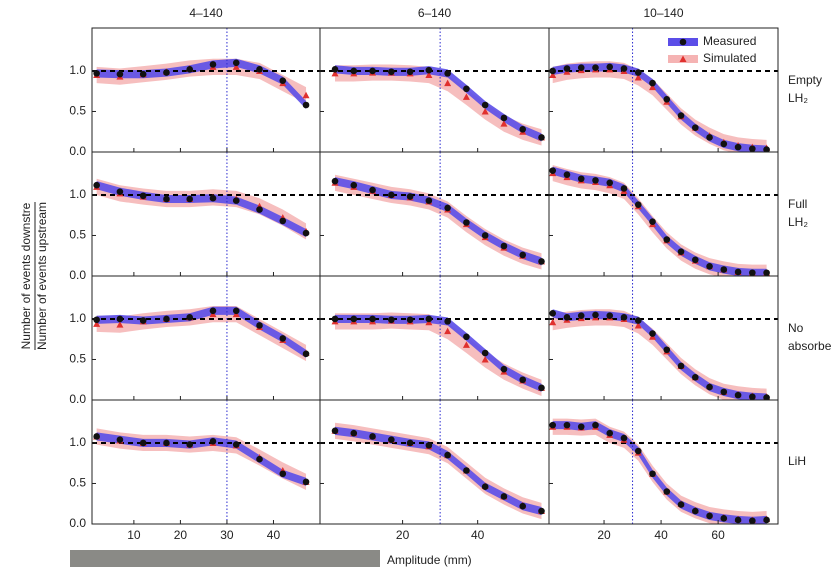 The width and height of the screenshot is (837, 567). I want to click on y-label-top: Number of events downstre, so click(26, 275).